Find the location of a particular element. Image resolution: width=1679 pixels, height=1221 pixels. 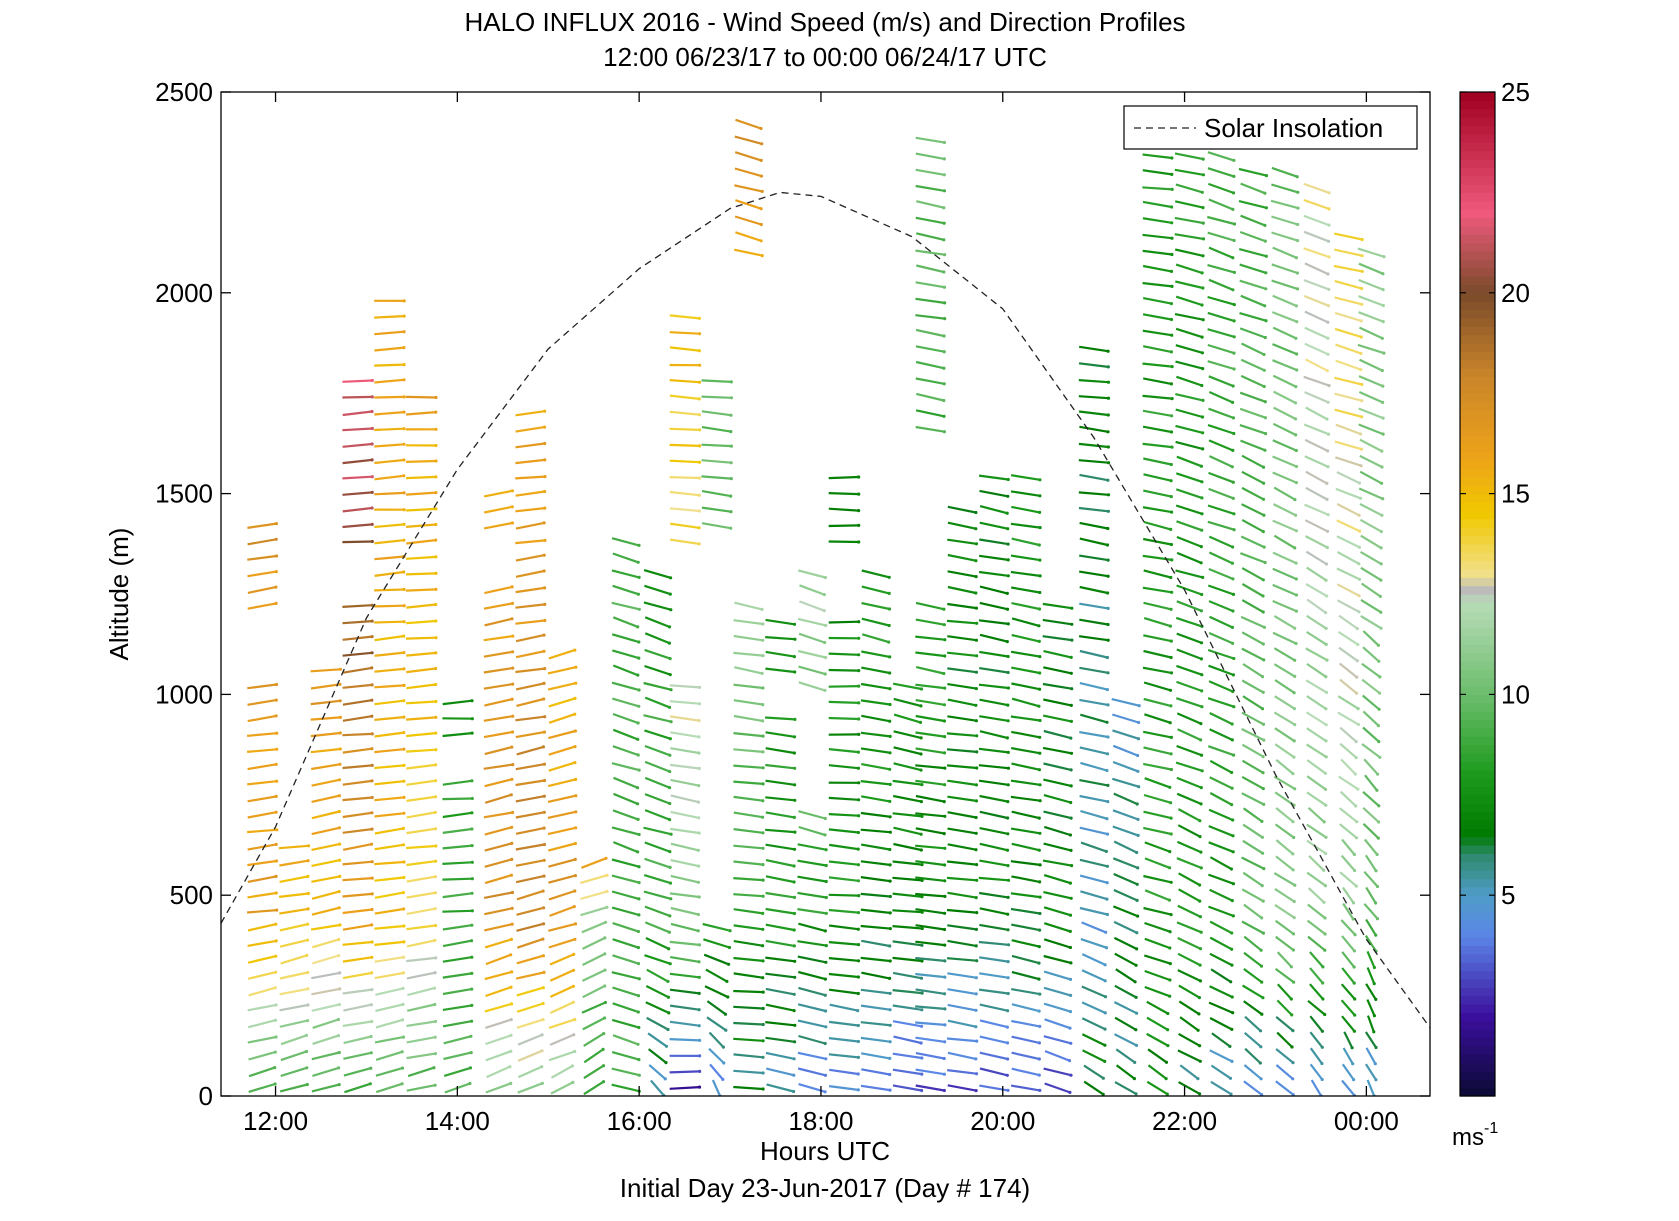

x-axis-sublabel: Initial Day 23-Jun-2017 (Day # 174) is located at coordinates (825, 1188).